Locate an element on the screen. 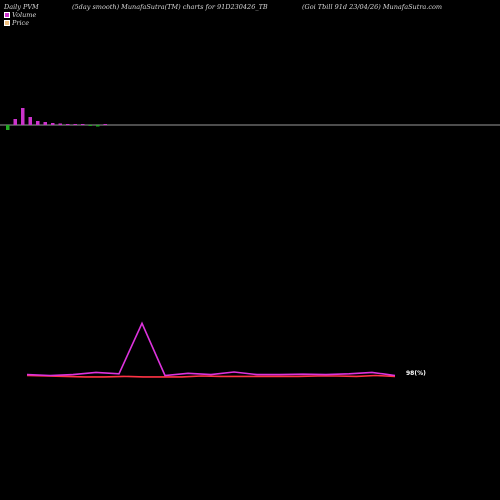  price-lines is located at coordinates (211, 349).